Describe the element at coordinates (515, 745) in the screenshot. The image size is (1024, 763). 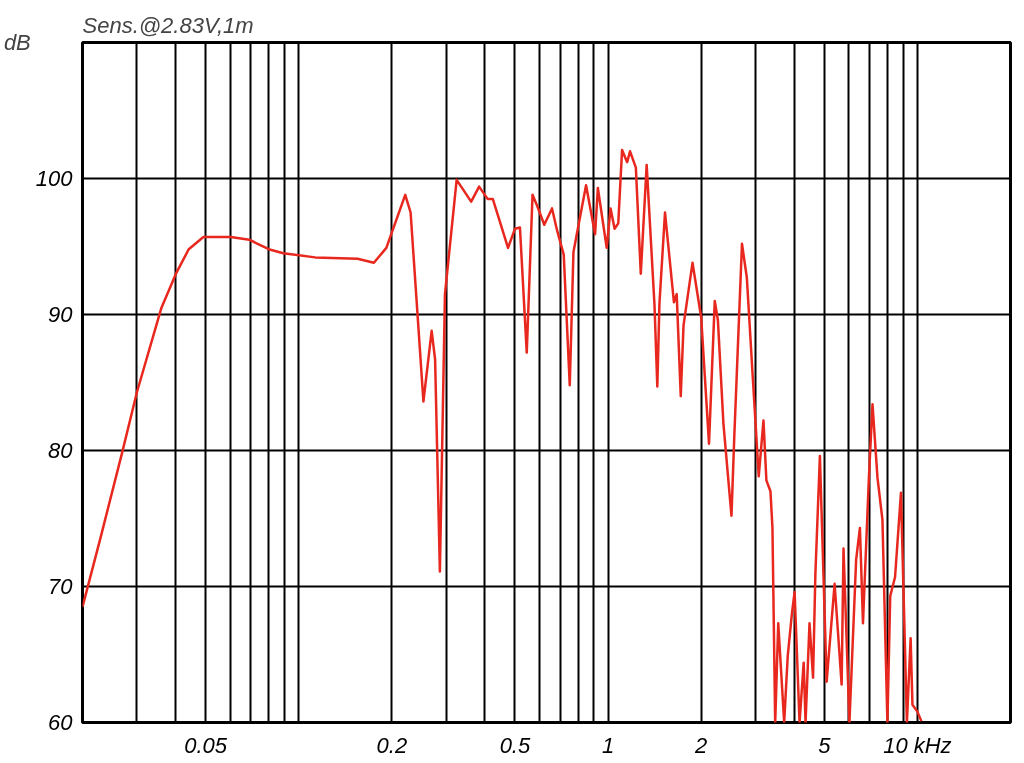
I see `x-tick-label: 0.5` at that location.